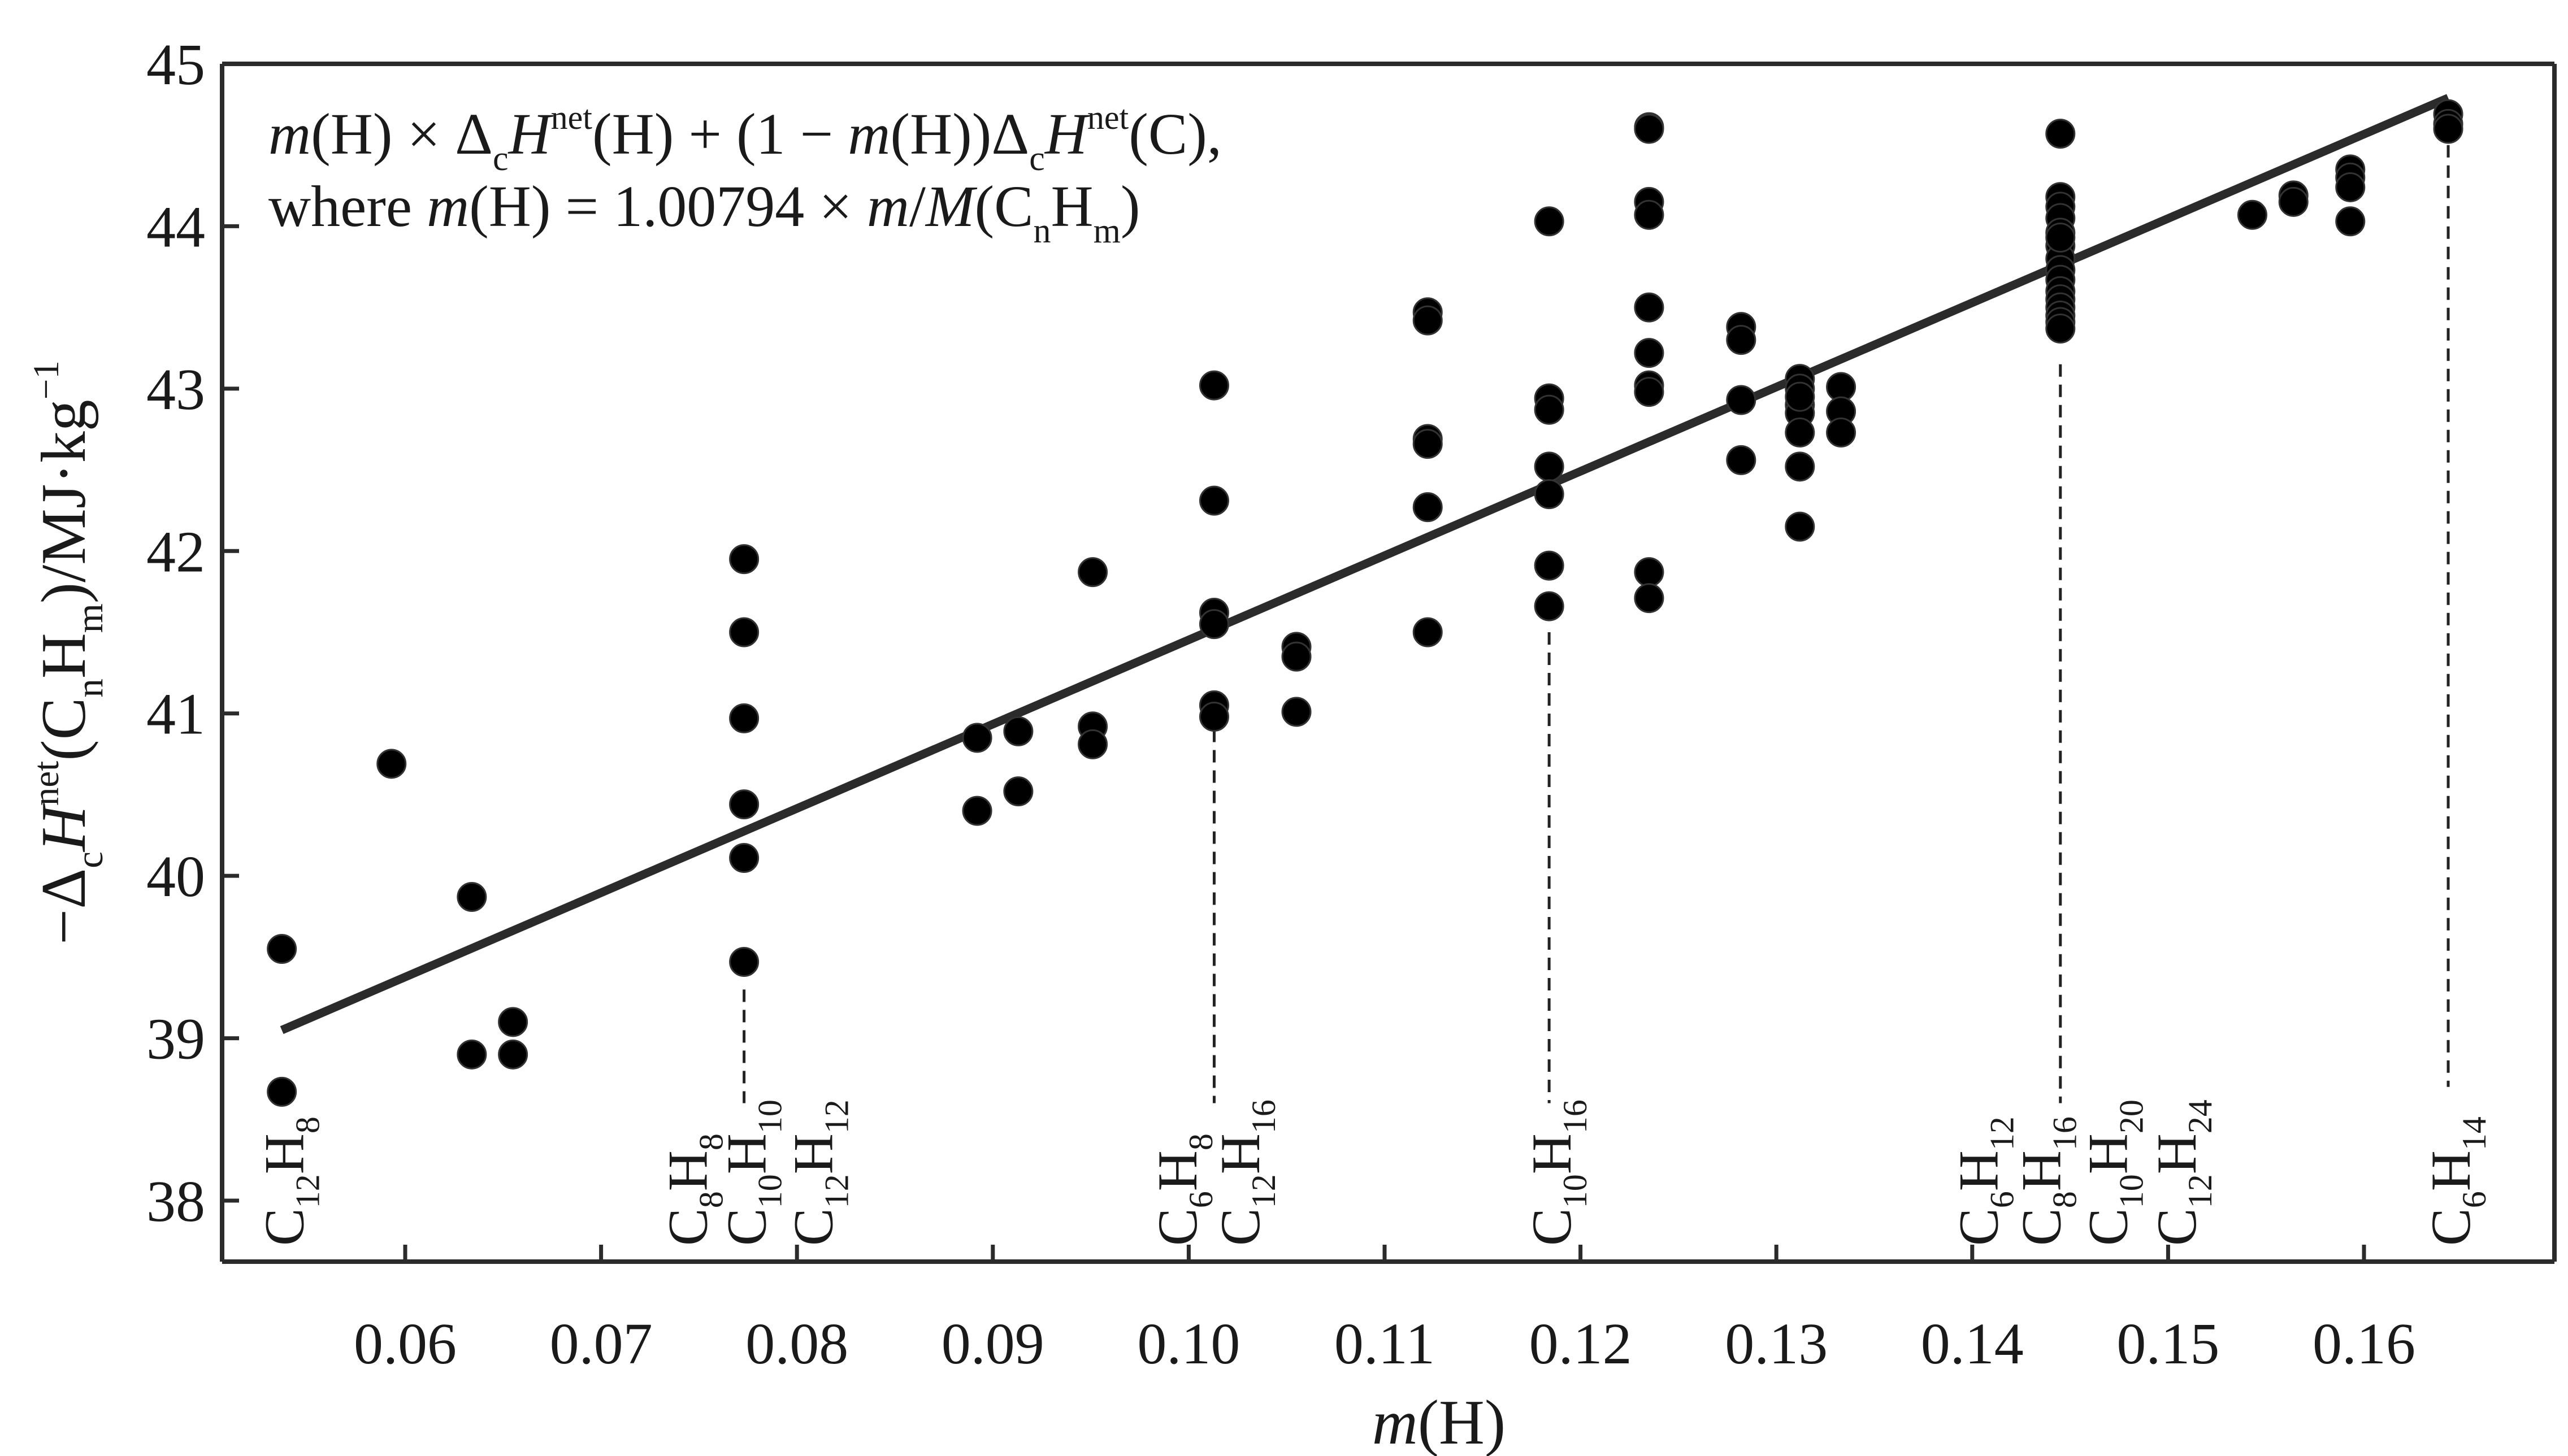 This screenshot has height=1456, width=2568. I want to click on x-tick-label: 0.09, so click(993, 1343).